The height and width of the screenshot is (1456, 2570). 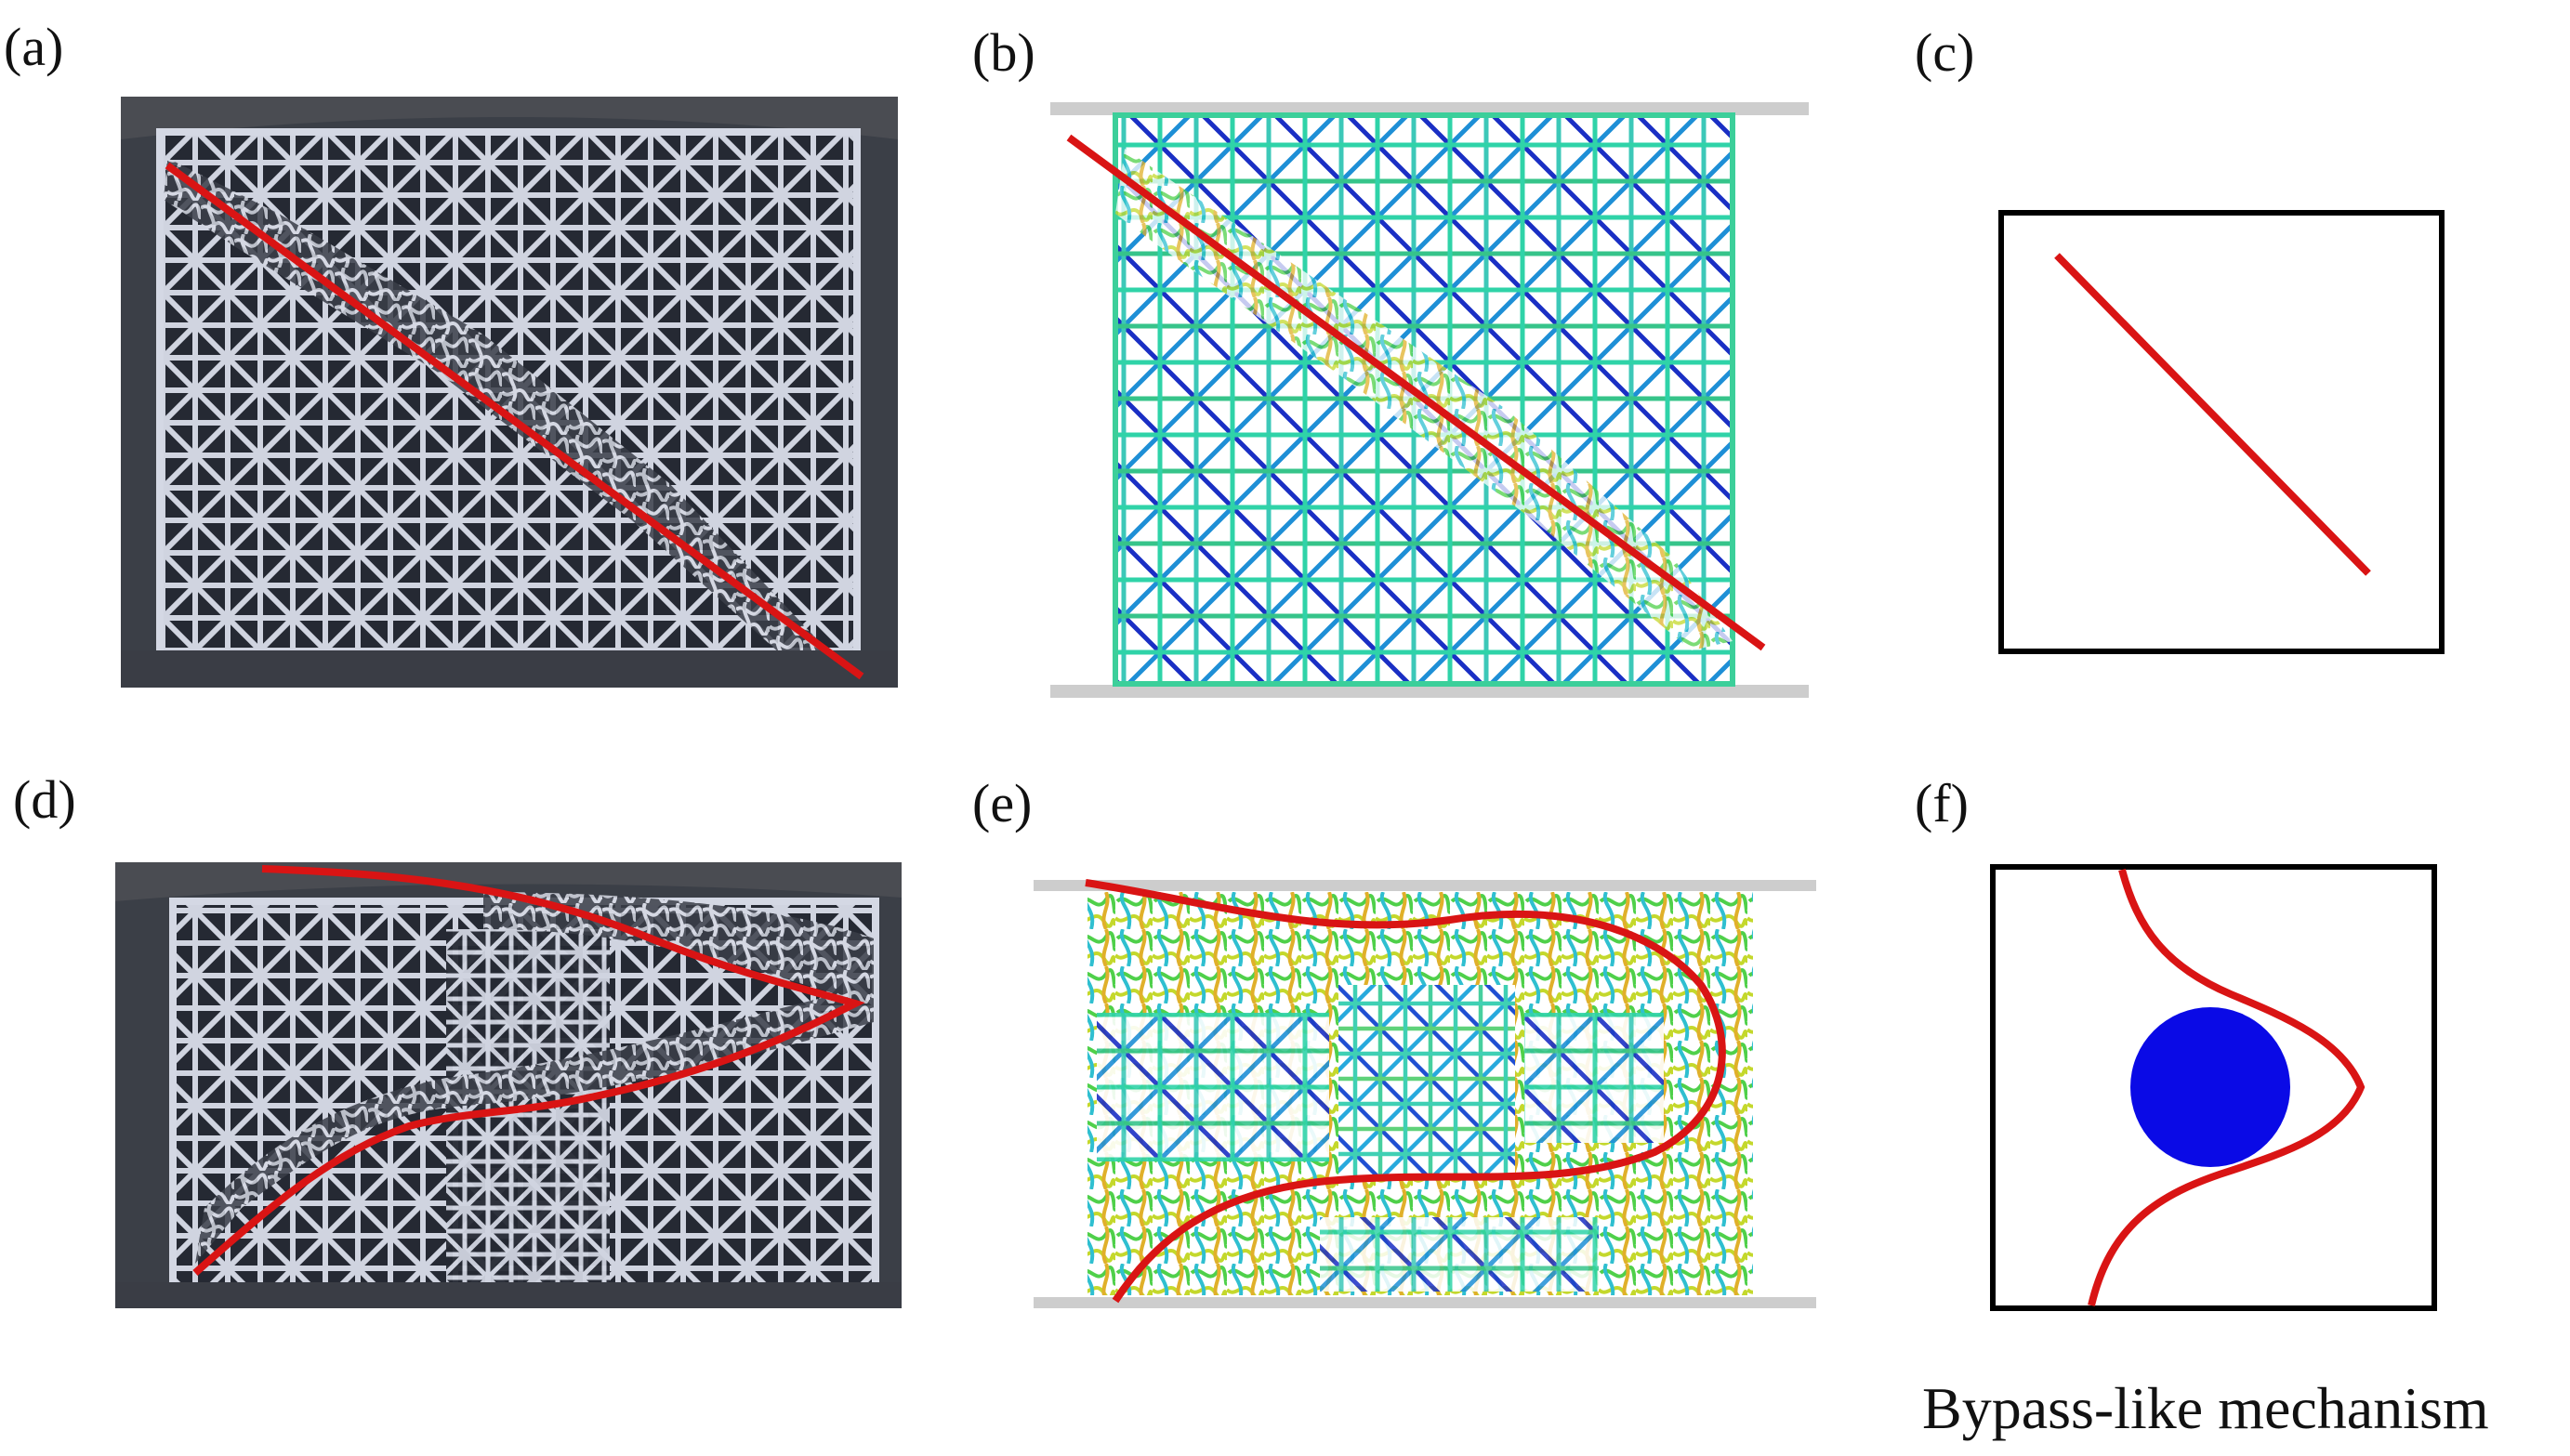 I want to click on crack-line-a, so click(x=514, y=421).